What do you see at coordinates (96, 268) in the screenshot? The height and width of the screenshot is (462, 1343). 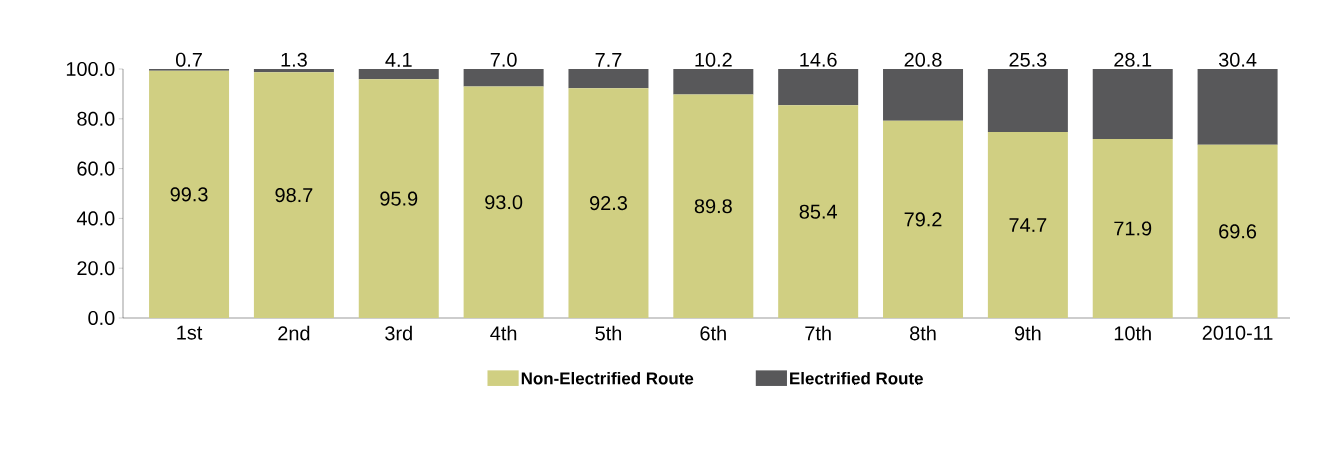 I see `y-tick-label: 20.0` at bounding box center [96, 268].